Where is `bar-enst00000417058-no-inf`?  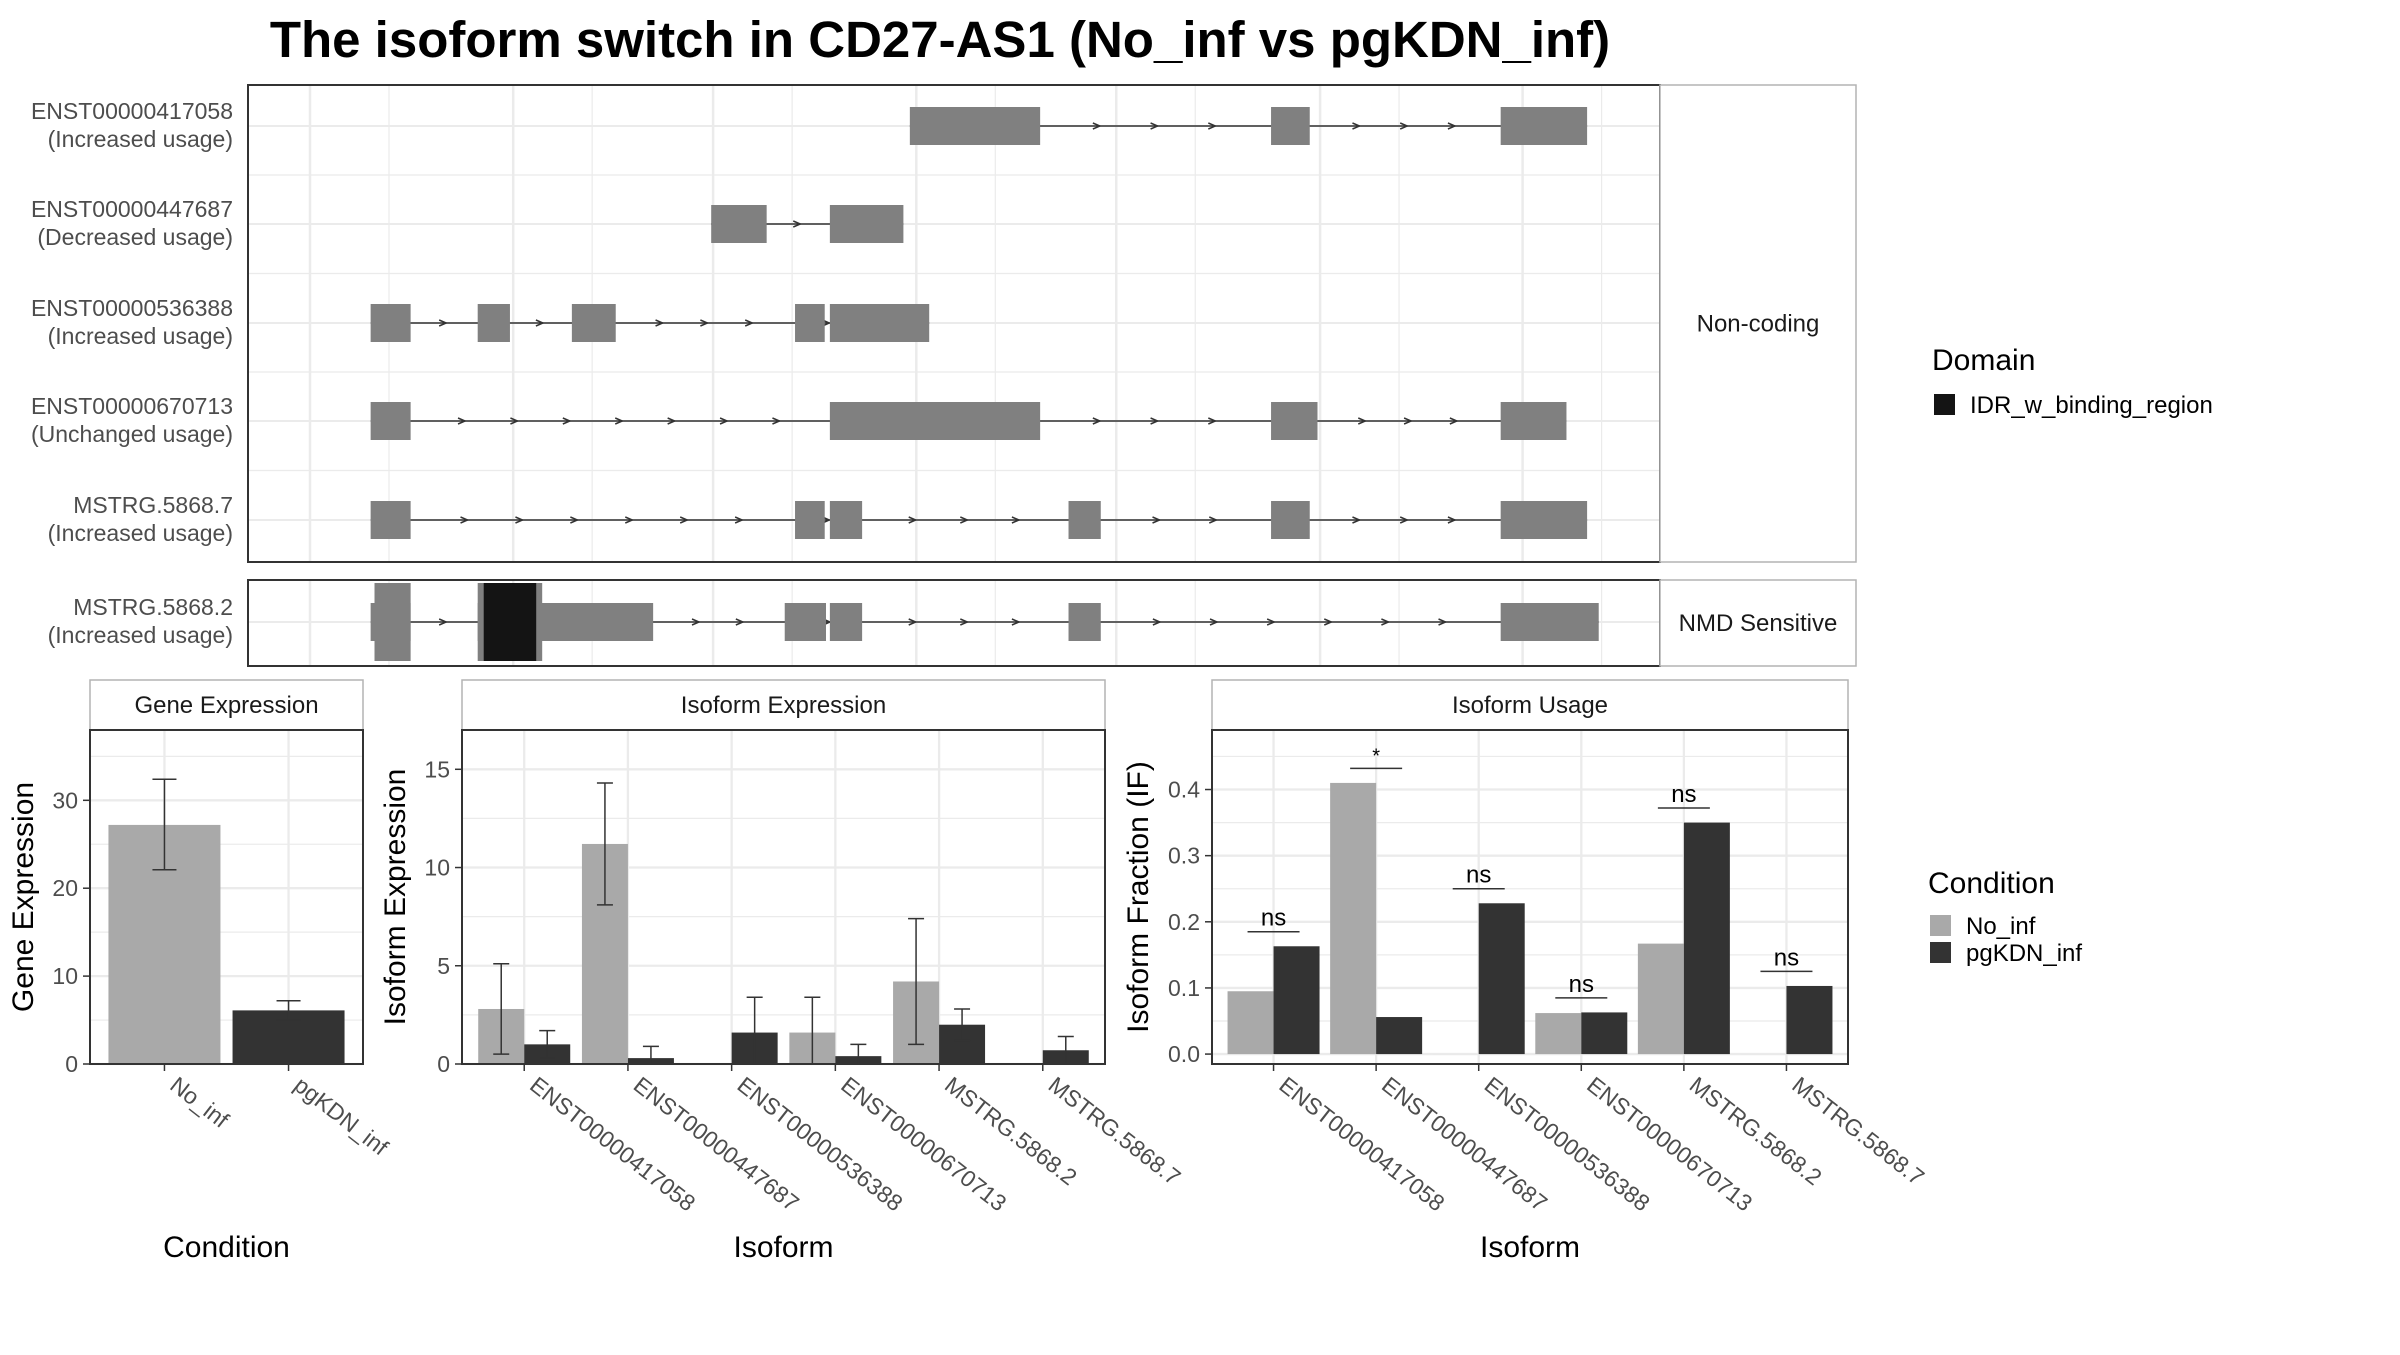 bar-enst00000417058-no-inf is located at coordinates (1251, 1022).